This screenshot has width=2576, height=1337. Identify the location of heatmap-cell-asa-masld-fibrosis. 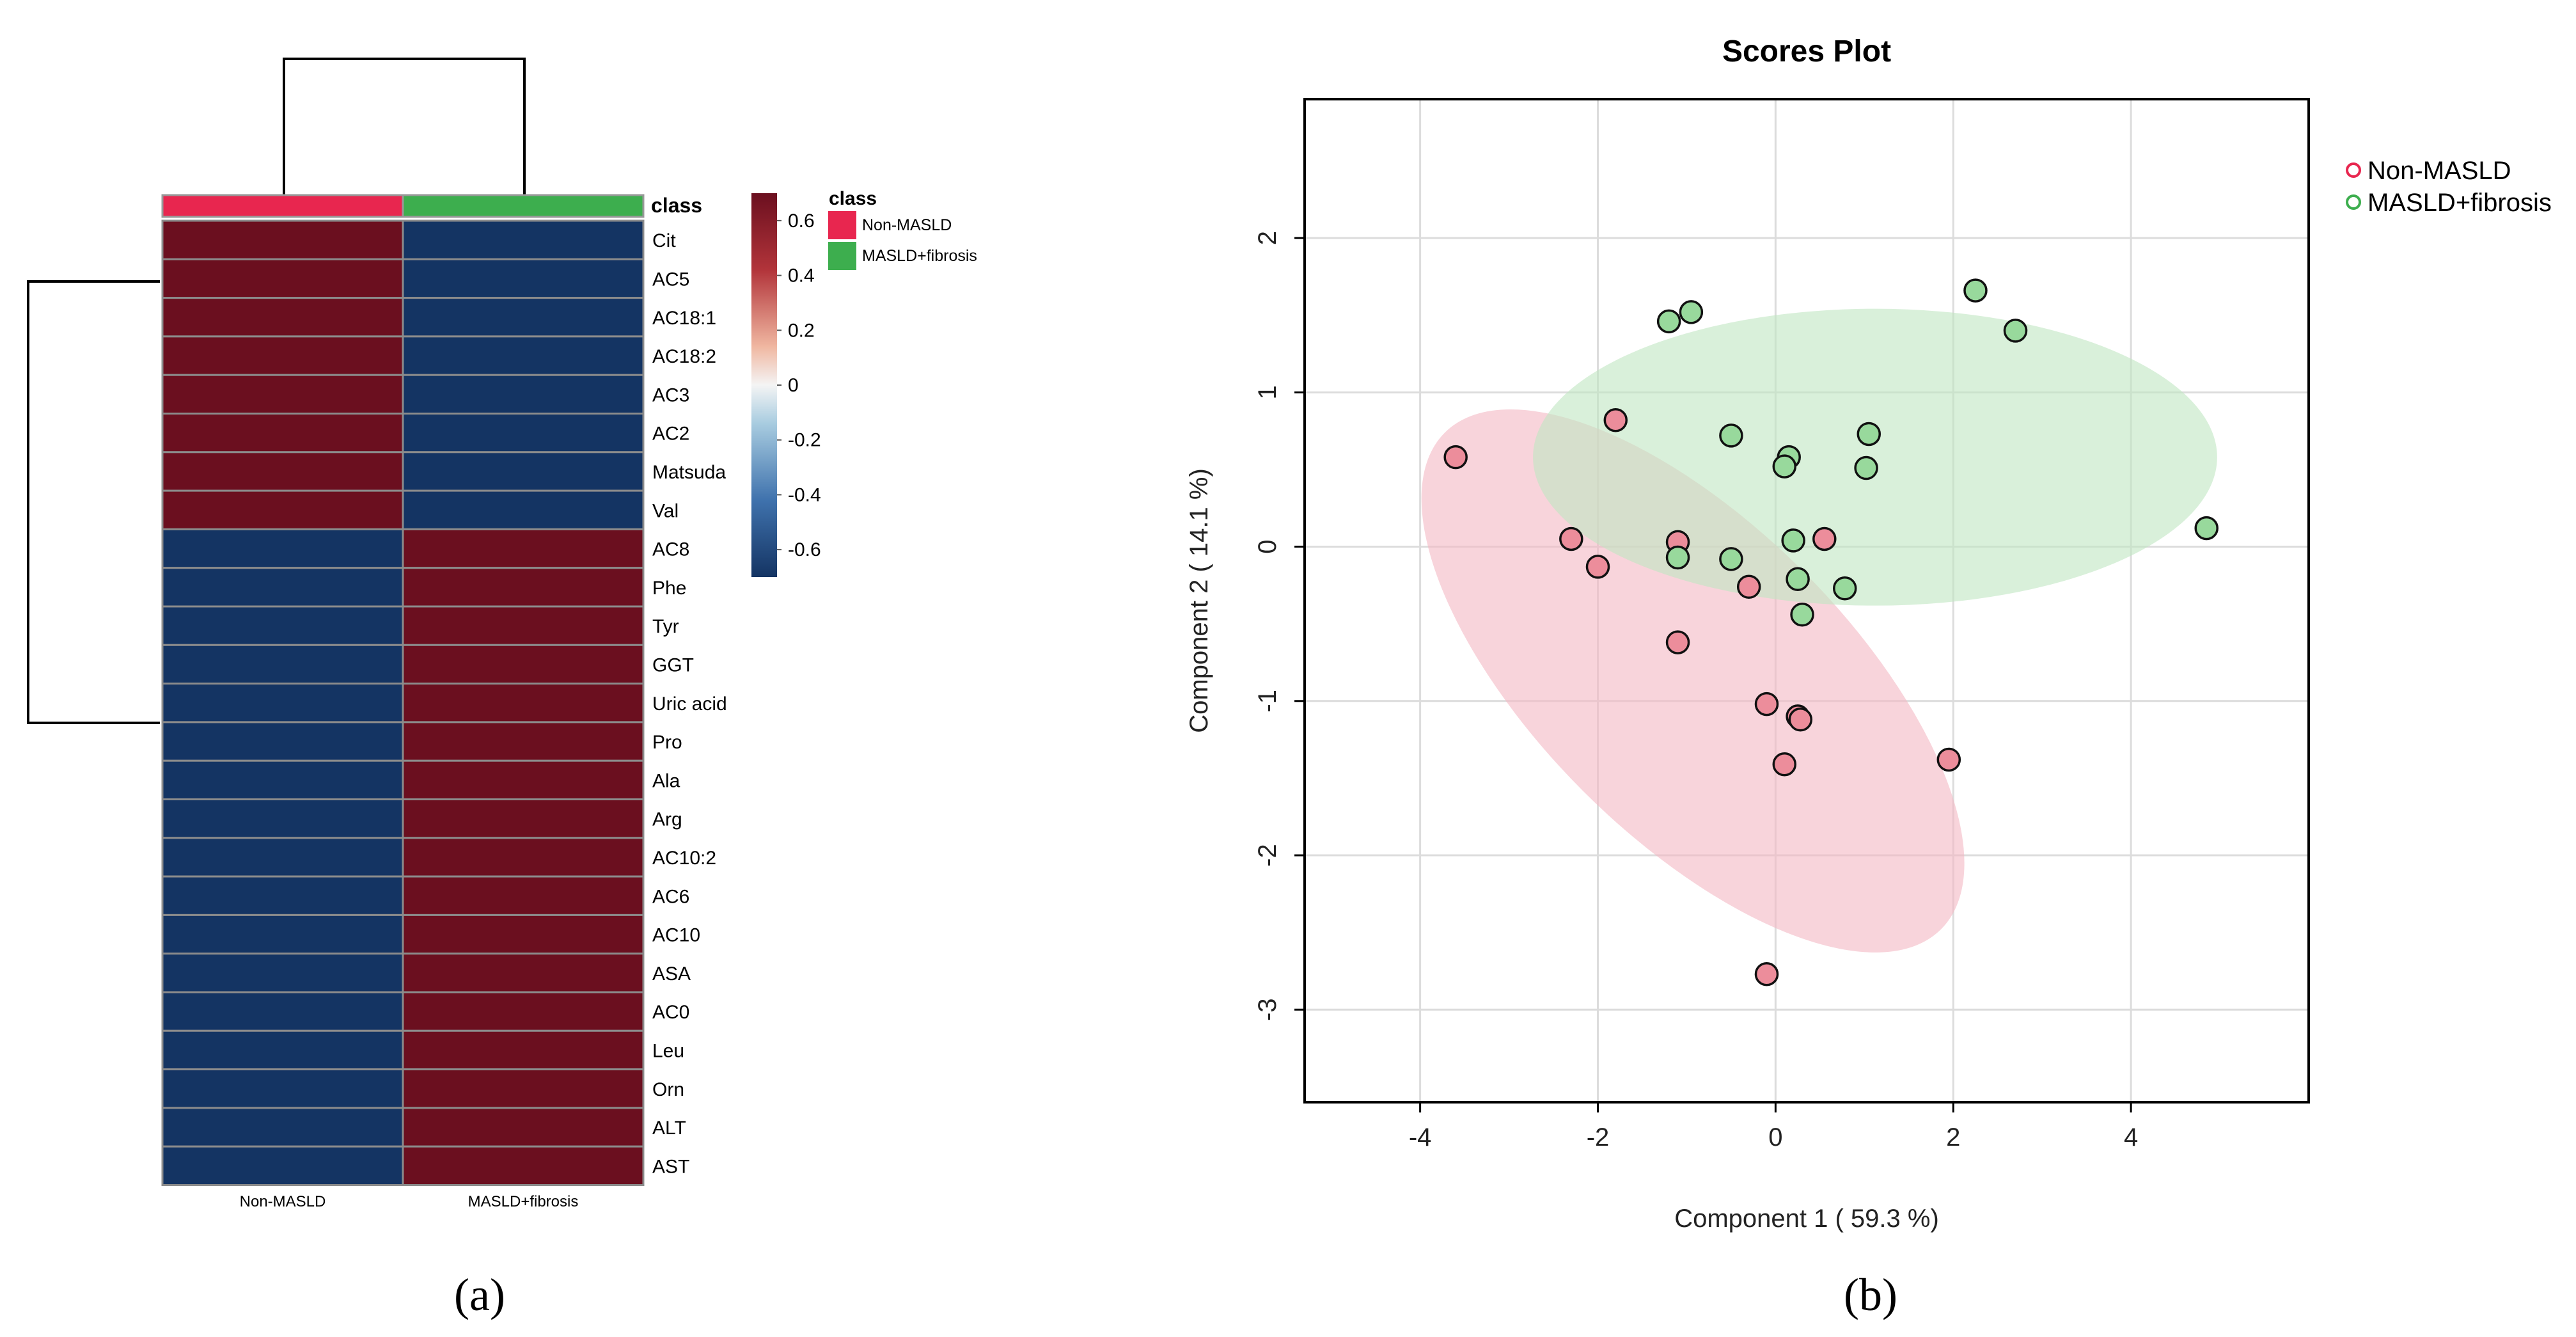
(523, 973).